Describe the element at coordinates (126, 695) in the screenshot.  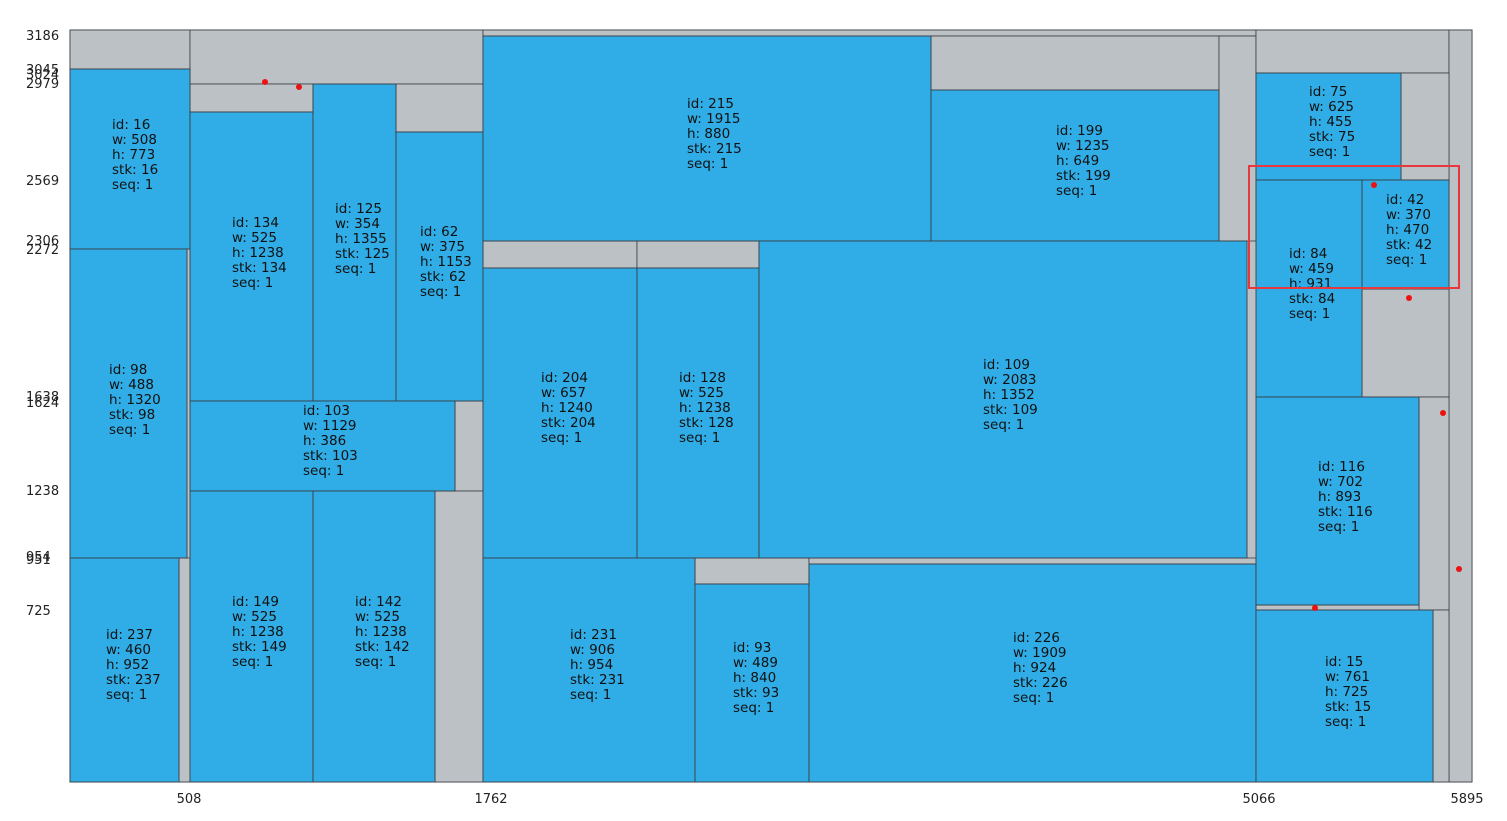
I see `box-237-seq-label: seq: 1` at that location.